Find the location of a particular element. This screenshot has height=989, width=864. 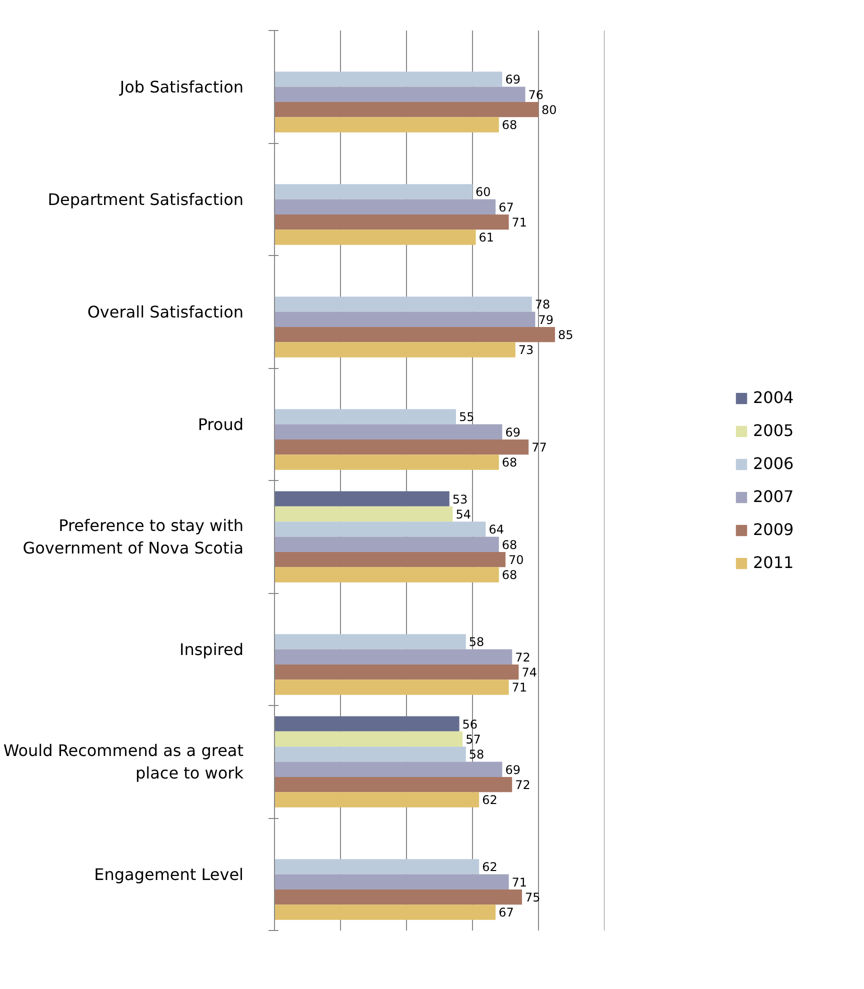

y-tick-label: Engagement Level is located at coordinates (169, 874).